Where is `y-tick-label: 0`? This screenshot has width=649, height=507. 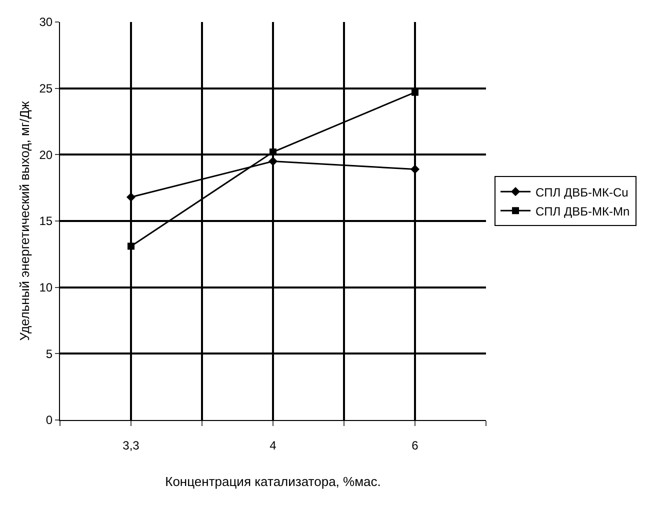
y-tick-label: 0 is located at coordinates (49, 420).